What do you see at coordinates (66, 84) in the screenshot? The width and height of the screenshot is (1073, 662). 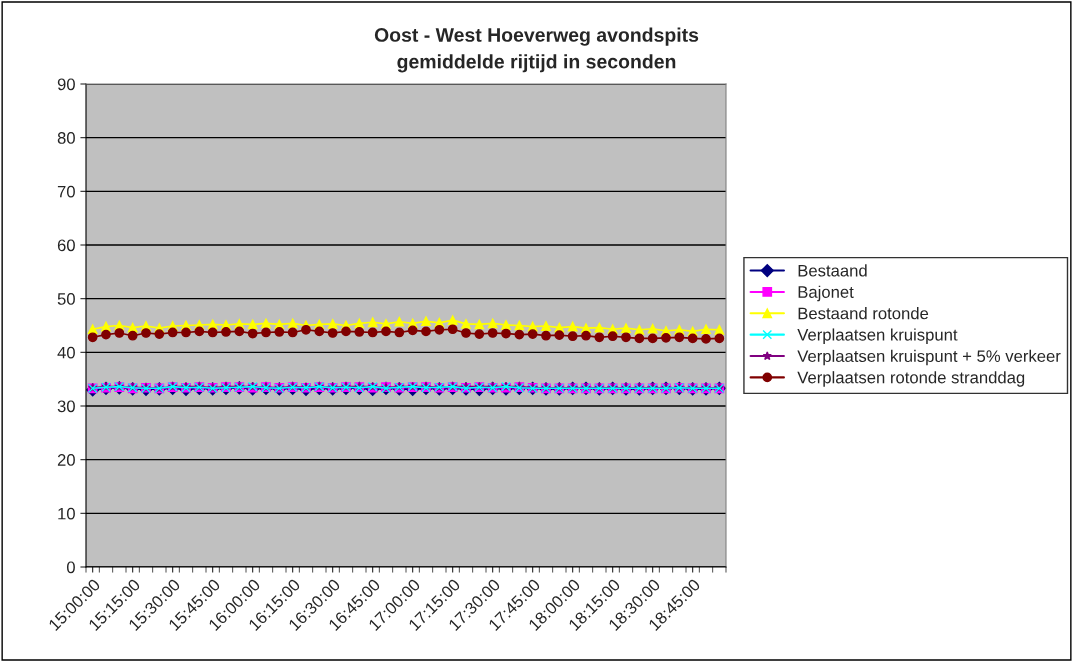 I see `y-tick-label: 90` at bounding box center [66, 84].